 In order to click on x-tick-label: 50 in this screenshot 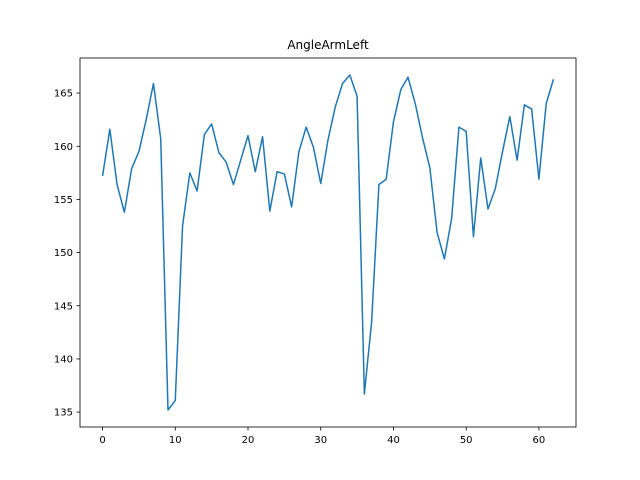, I will do `click(466, 440)`.